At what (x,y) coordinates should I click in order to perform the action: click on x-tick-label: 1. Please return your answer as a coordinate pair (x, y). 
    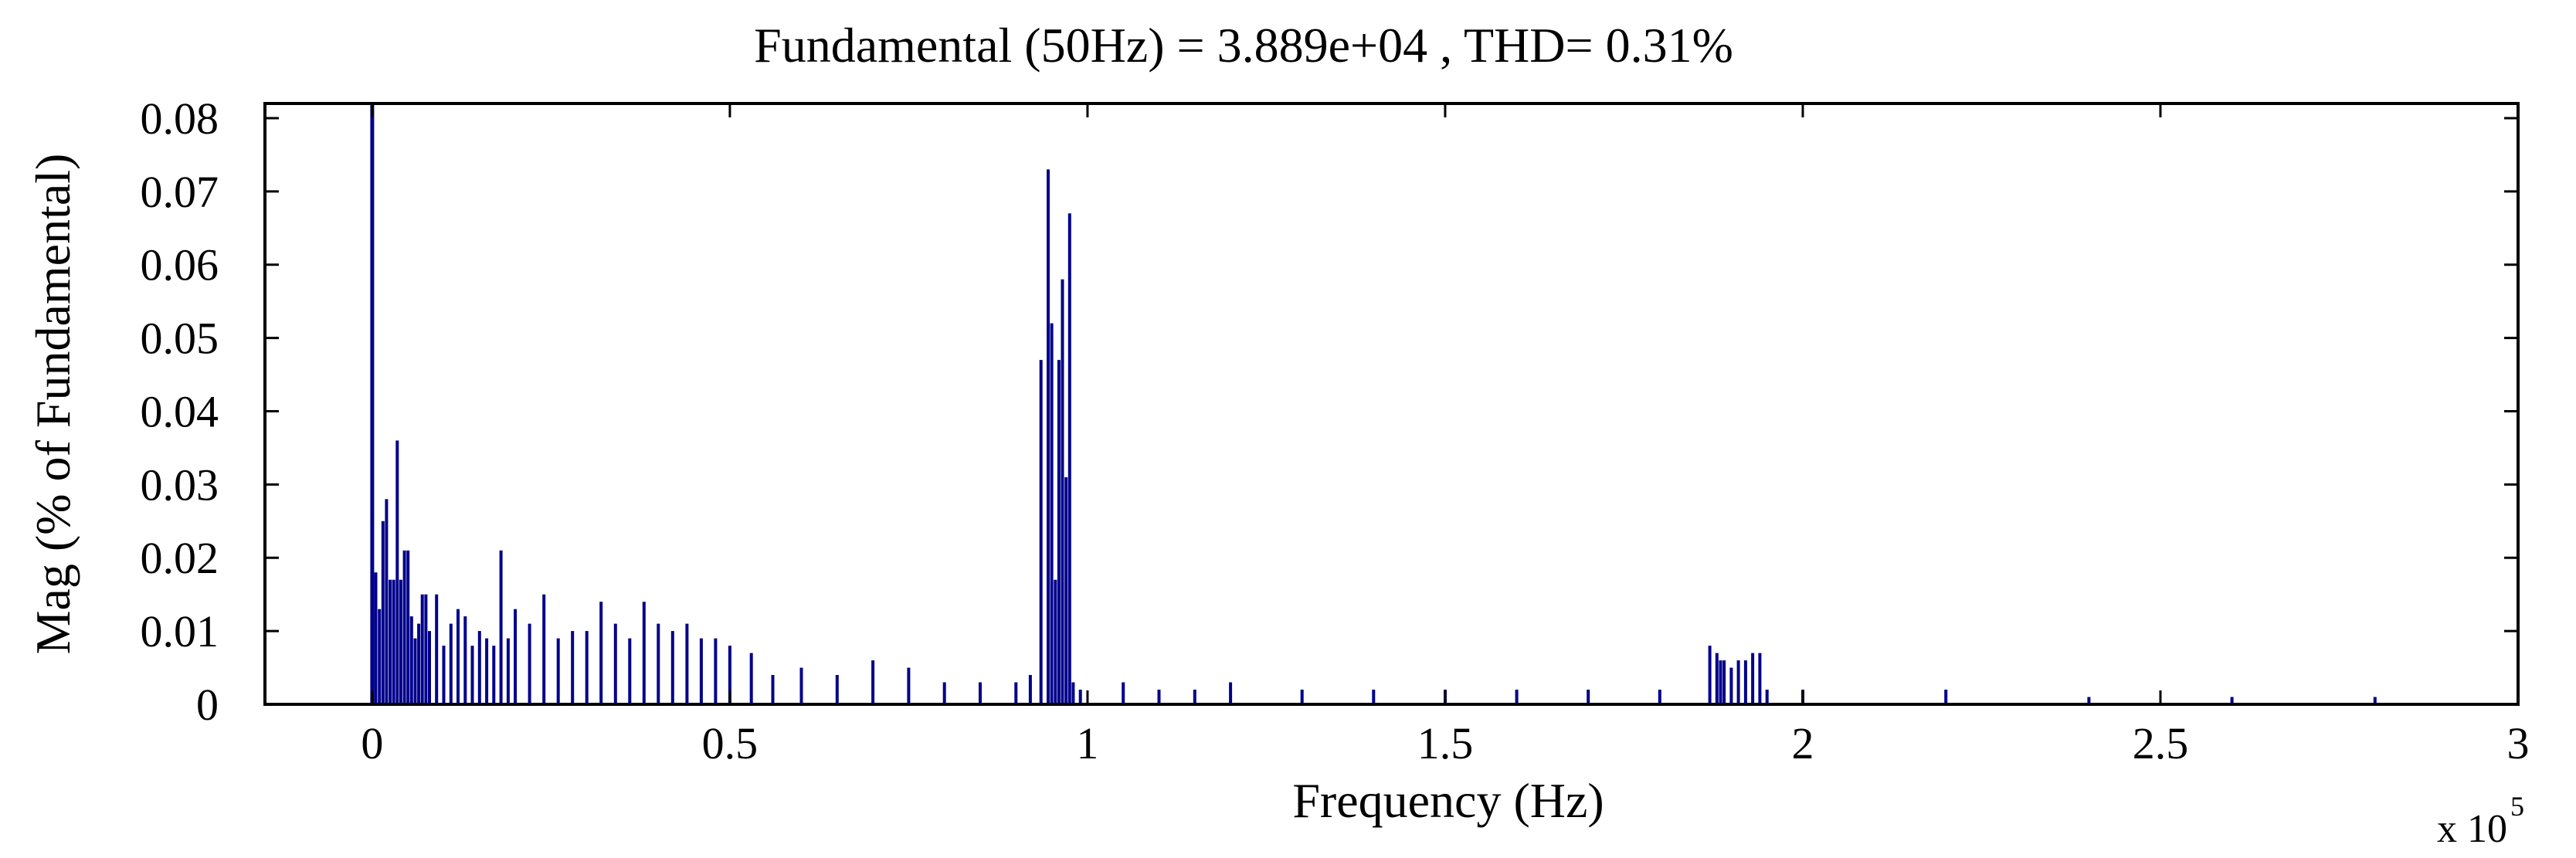
    Looking at the image, I should click on (1087, 743).